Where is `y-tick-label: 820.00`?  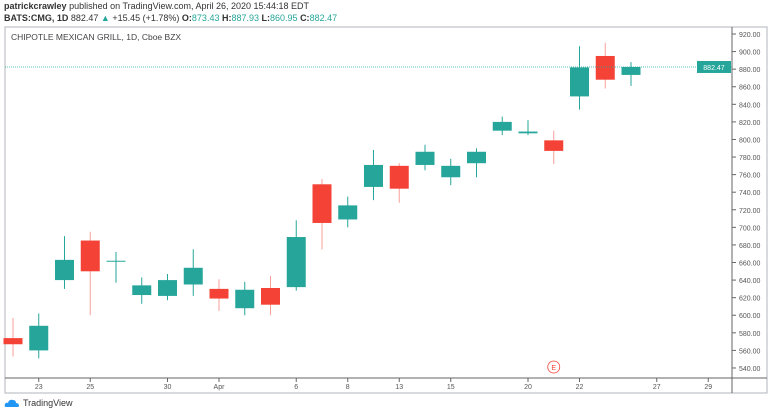 y-tick-label: 820.00 is located at coordinates (750, 123).